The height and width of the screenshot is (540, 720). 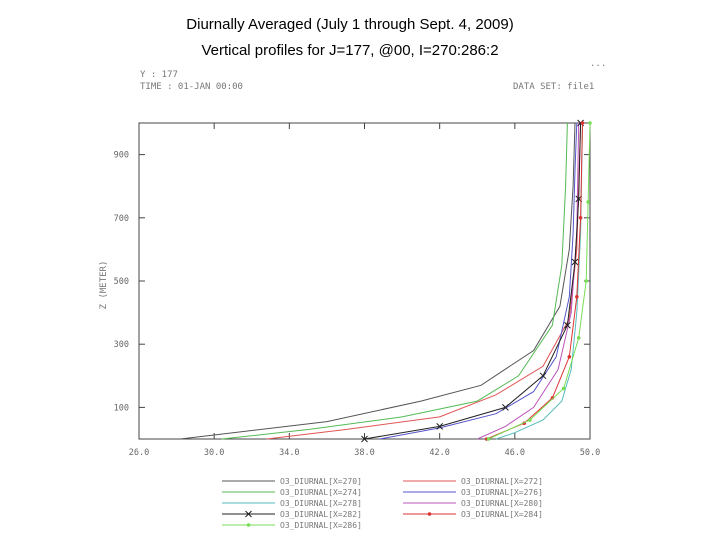 What do you see at coordinates (159, 75) in the screenshot?
I see `plot-y-label: Y : 177` at bounding box center [159, 75].